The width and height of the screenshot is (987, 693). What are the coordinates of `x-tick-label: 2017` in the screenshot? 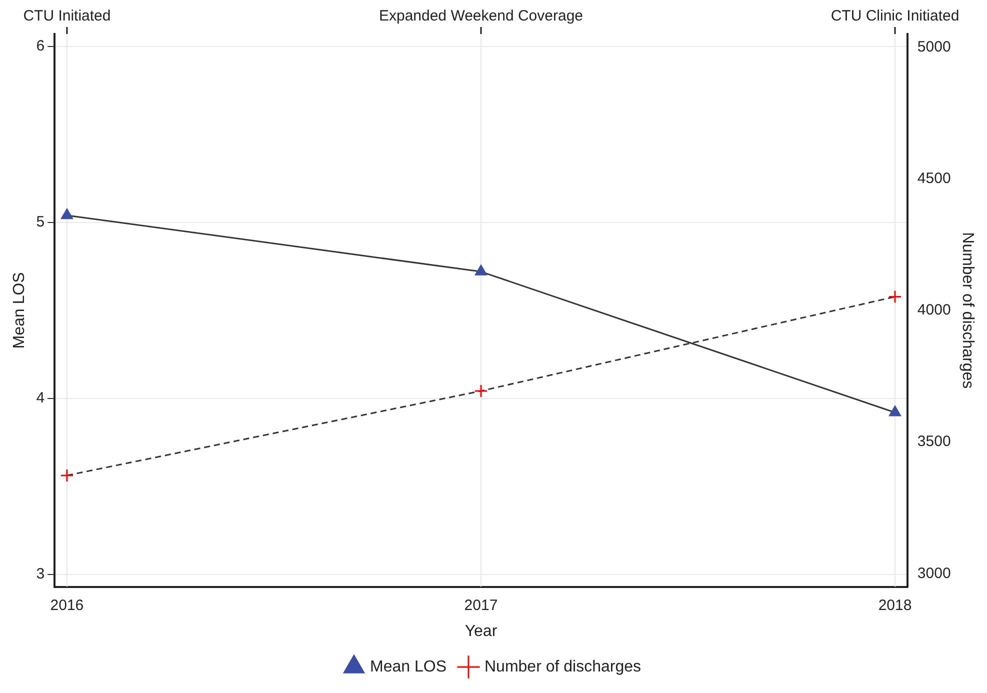 It's located at (481, 605).